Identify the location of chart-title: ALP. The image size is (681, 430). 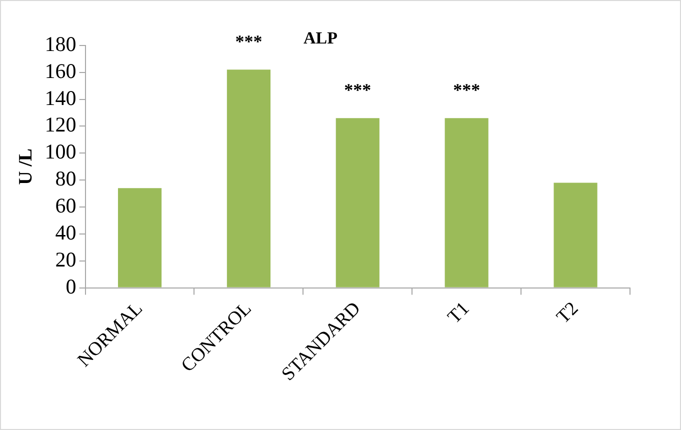
(321, 38).